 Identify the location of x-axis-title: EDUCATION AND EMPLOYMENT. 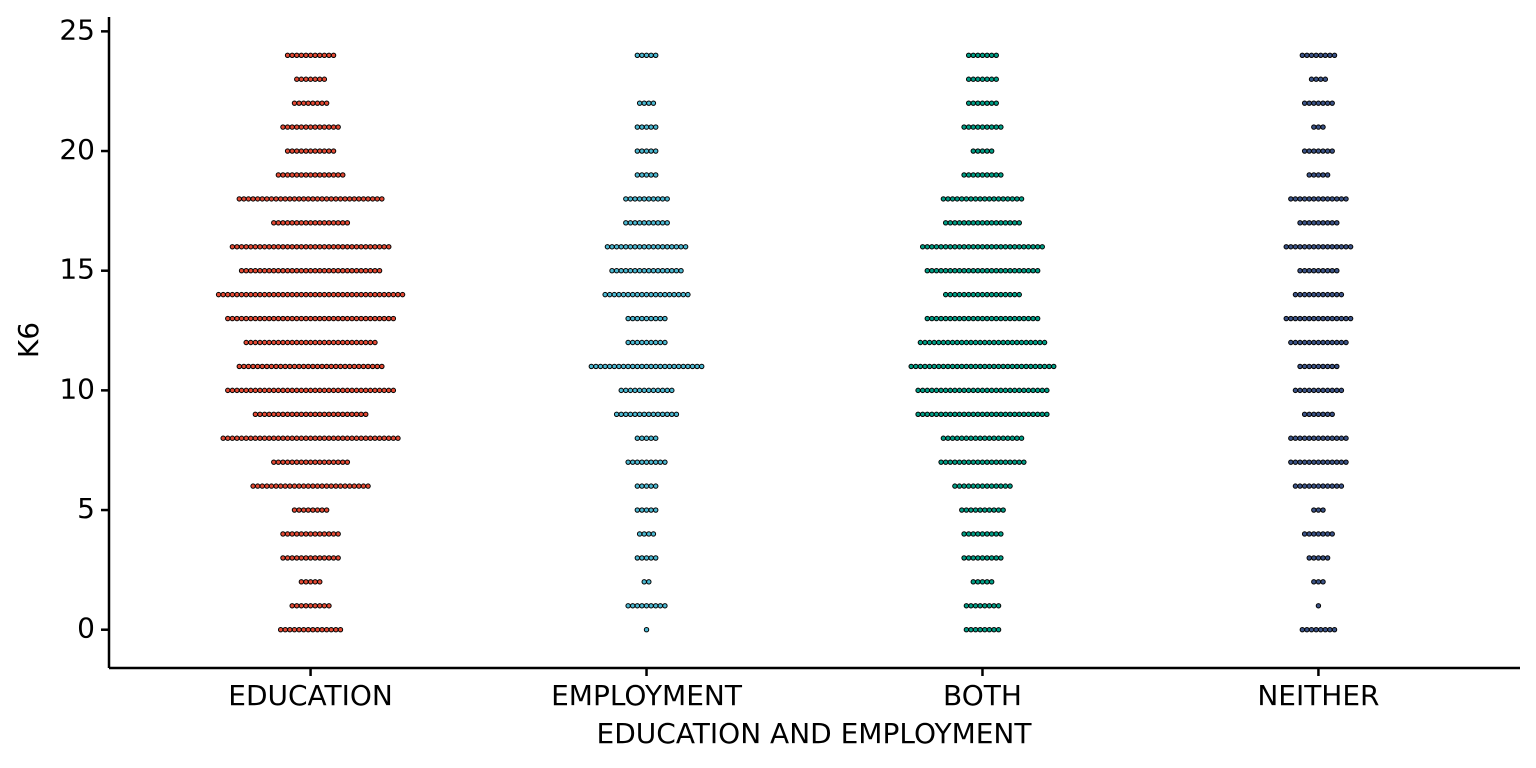
(815, 733).